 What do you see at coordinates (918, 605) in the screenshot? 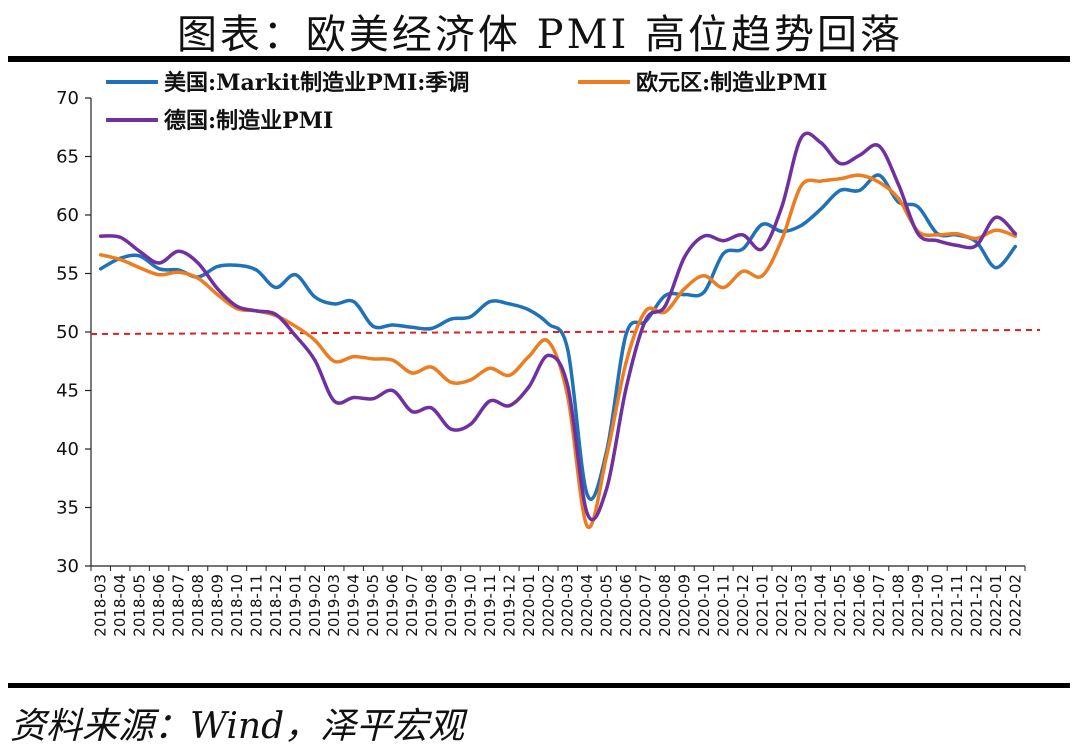
I see `x-tick-label: 2021-09` at bounding box center [918, 605].